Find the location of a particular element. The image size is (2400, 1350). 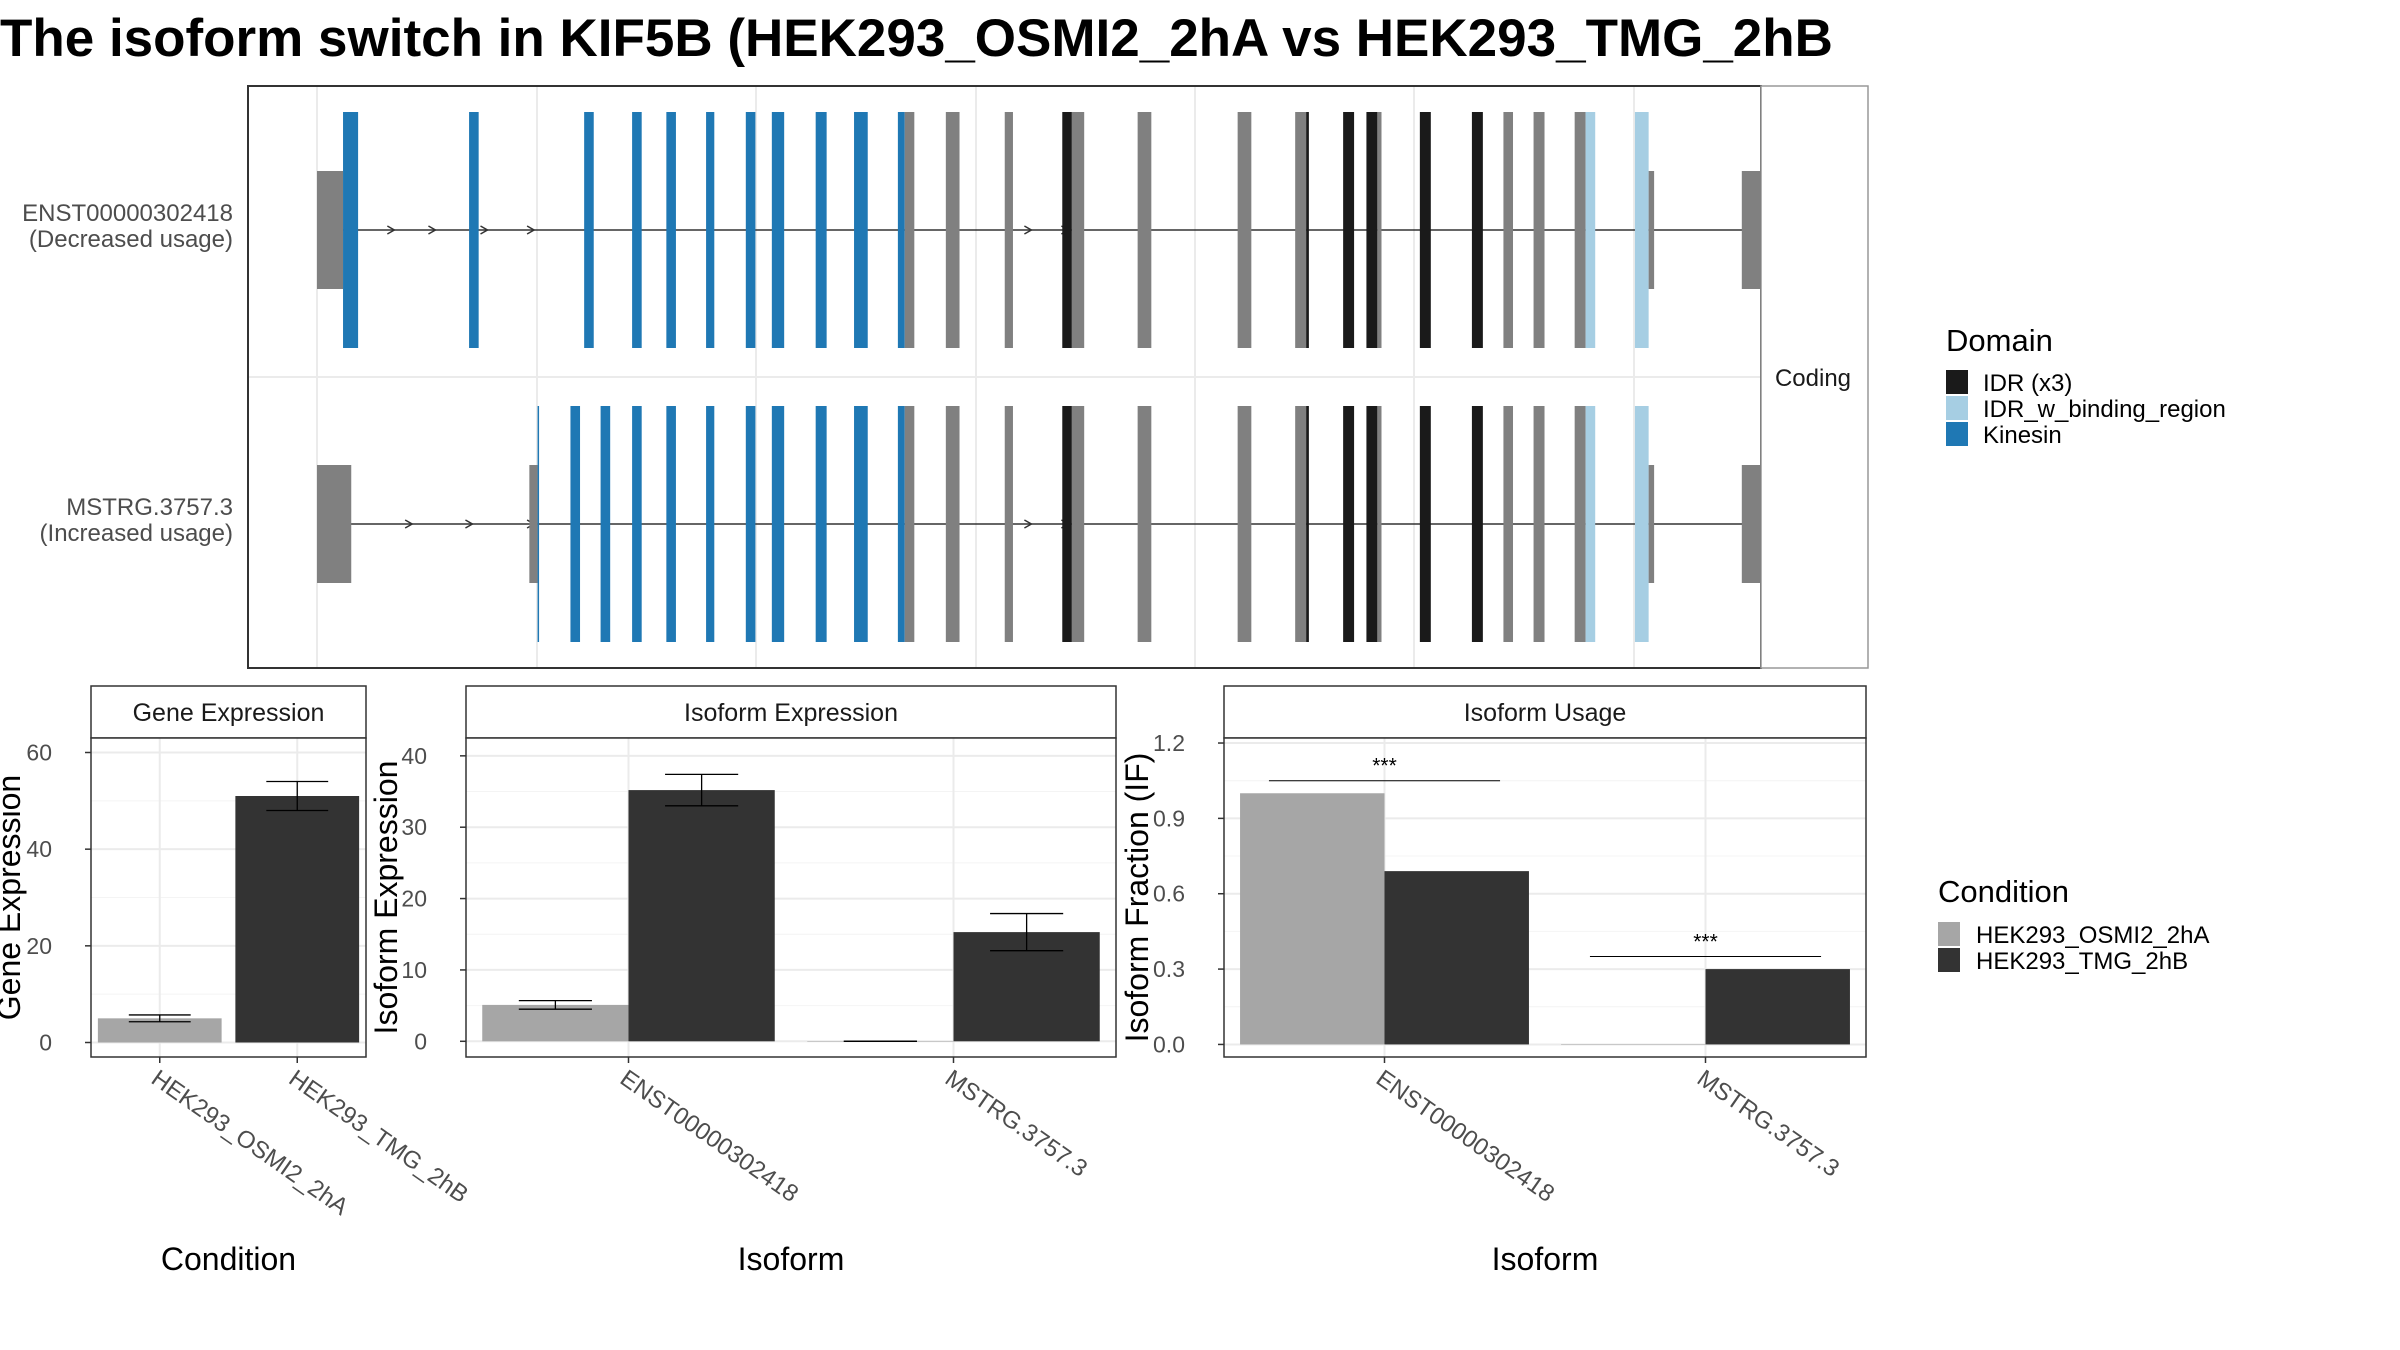

isoform-usage-label: (Increased usage) is located at coordinates (136, 533).